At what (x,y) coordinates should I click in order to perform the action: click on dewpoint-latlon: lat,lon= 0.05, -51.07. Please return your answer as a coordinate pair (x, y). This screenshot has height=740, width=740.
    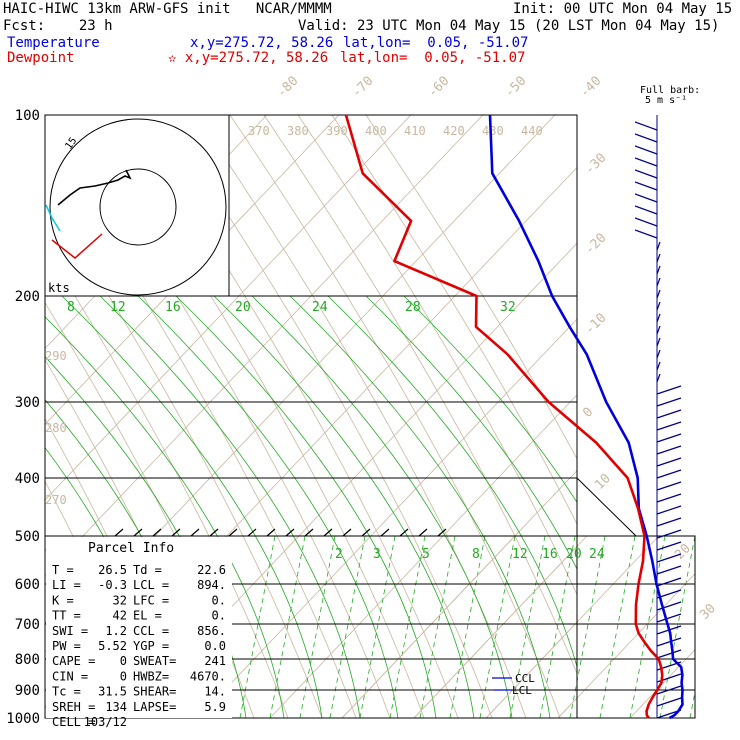
    Looking at the image, I should click on (433, 58).